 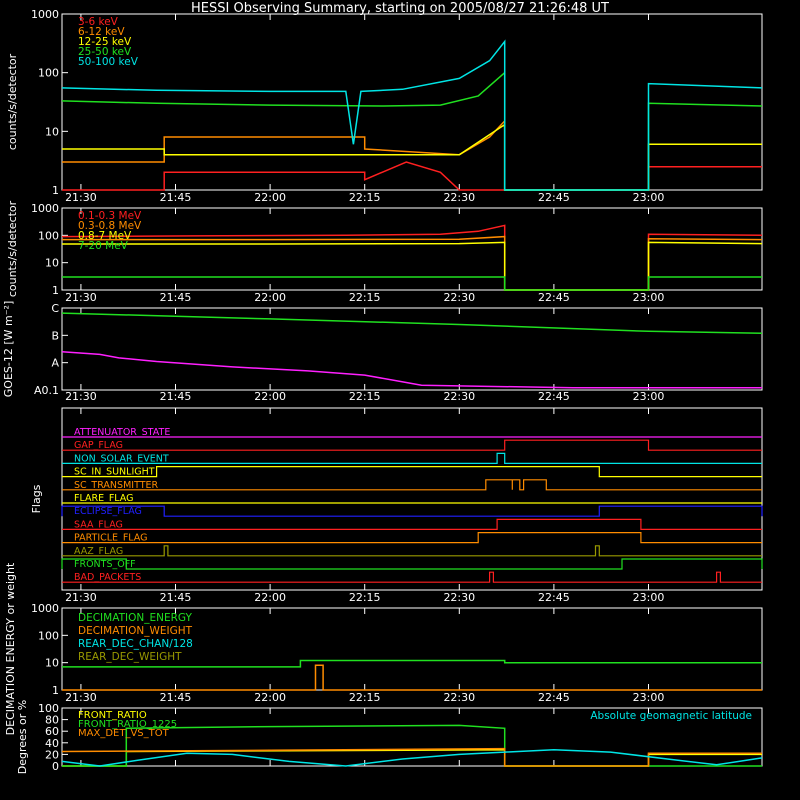 I want to click on flag-label: AAZ_FLAG, so click(x=98, y=551).